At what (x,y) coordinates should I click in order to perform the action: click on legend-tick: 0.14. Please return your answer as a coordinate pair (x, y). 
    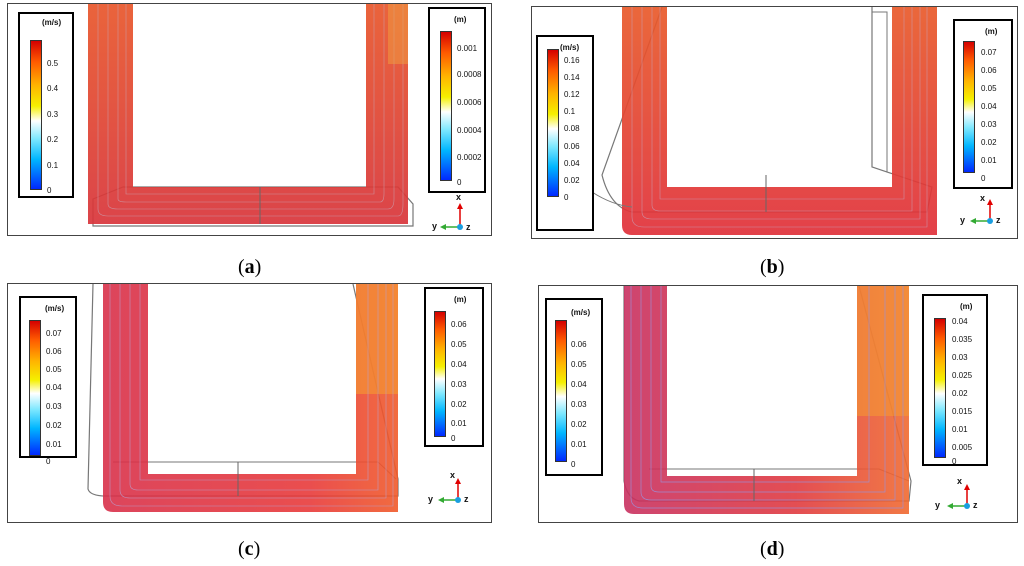
    Looking at the image, I should click on (572, 77).